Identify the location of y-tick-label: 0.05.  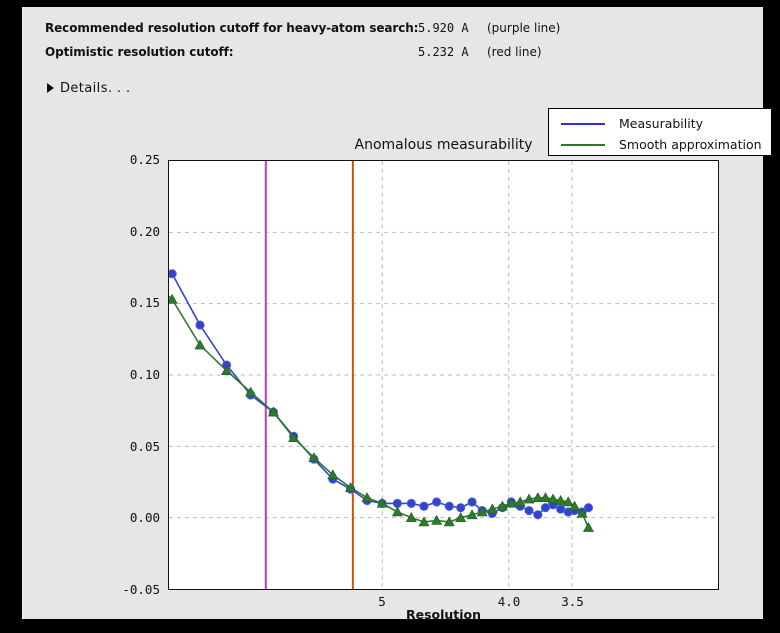
(144, 446).